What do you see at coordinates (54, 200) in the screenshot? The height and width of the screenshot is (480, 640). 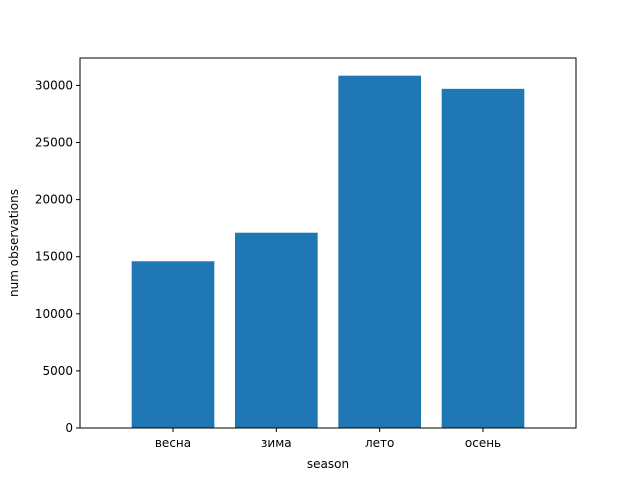 I see `y-tick-label: 20000` at bounding box center [54, 200].